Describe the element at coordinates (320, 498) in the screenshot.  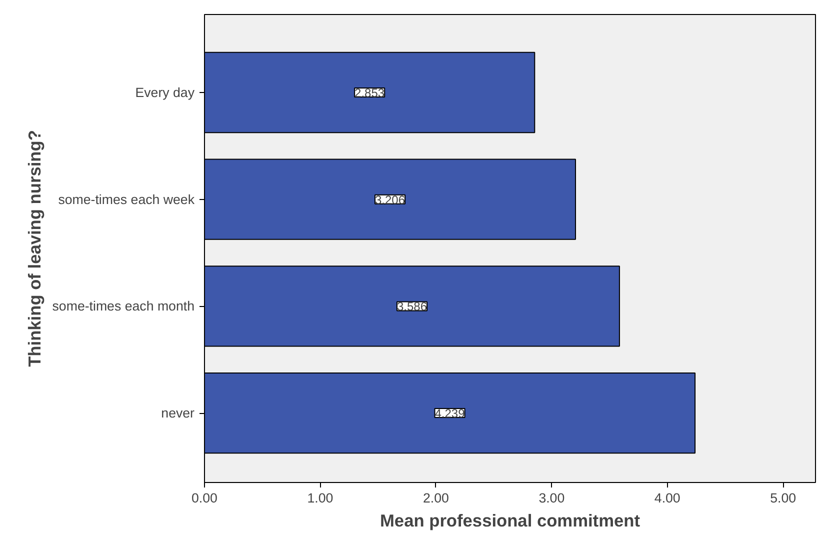
I see `x-tick-label: 1.00` at that location.